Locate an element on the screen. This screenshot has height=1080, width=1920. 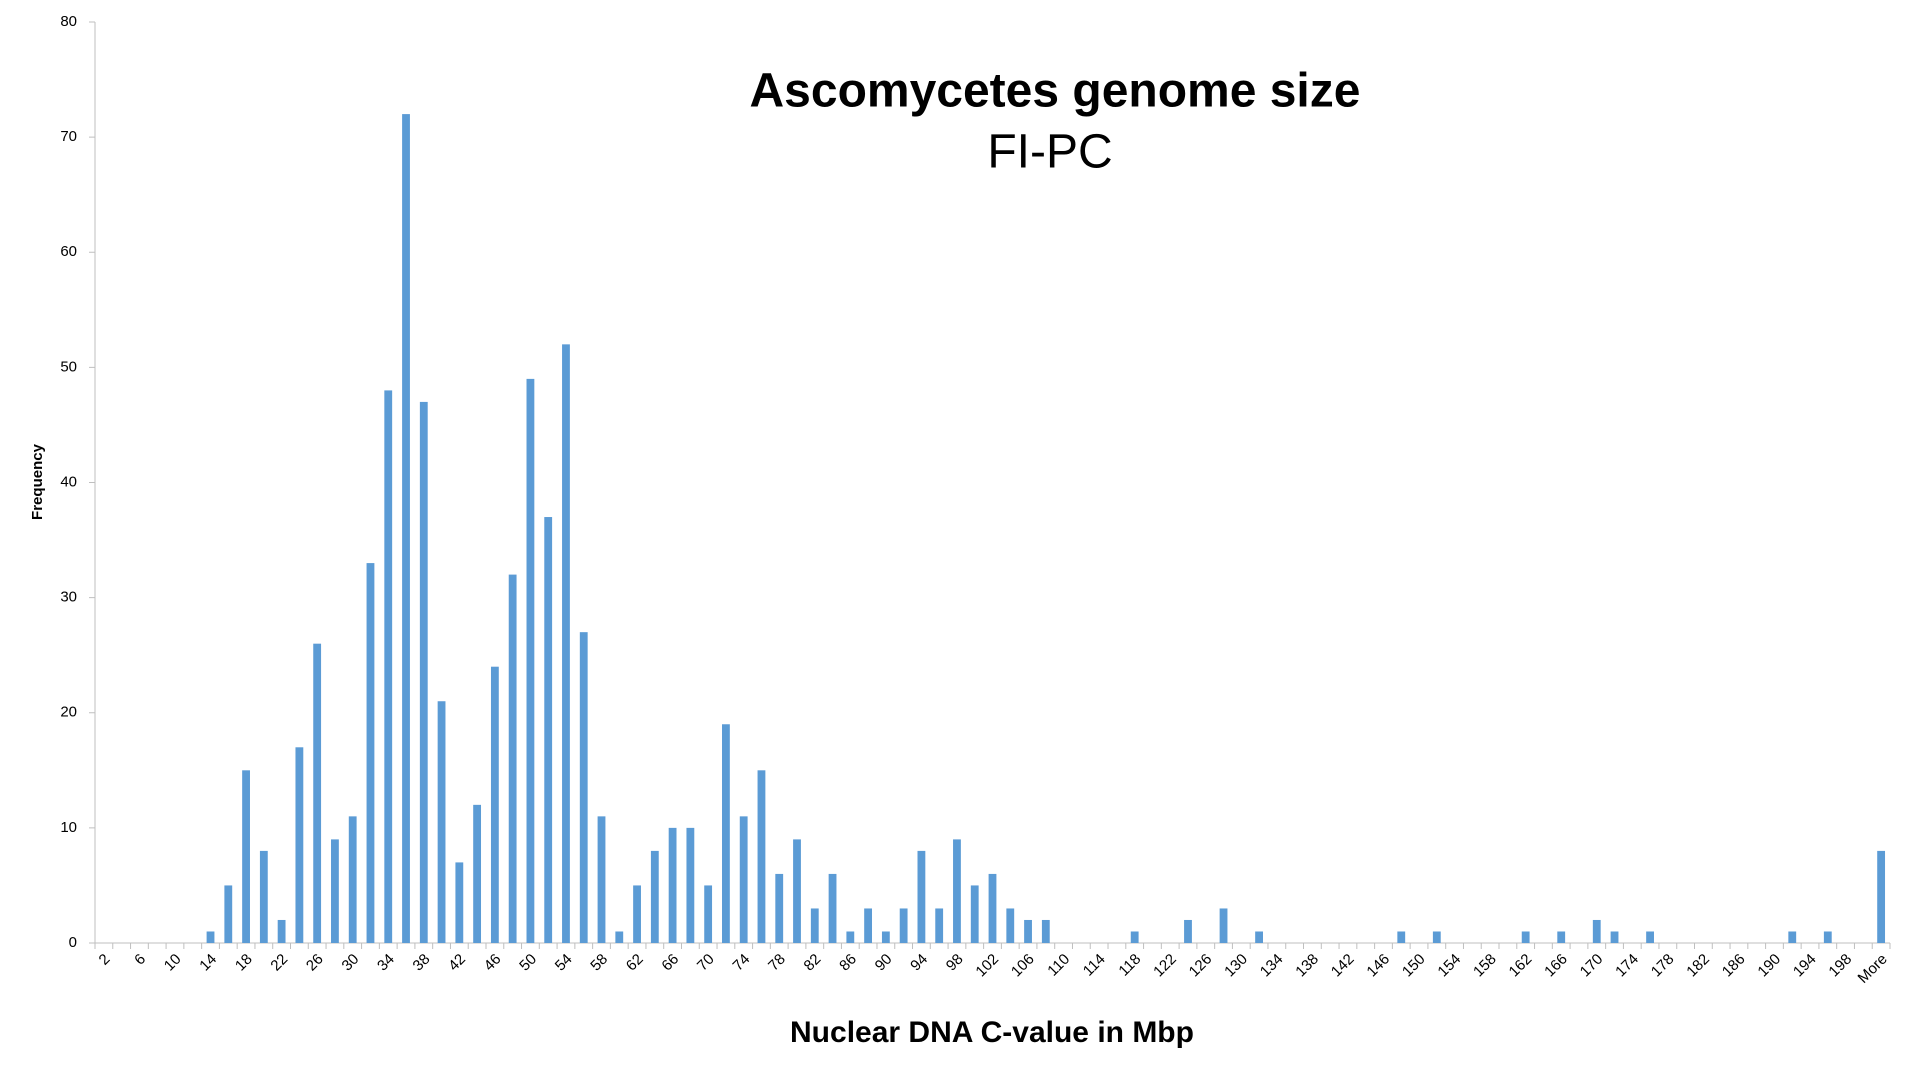
x-tick-label: 174 is located at coordinates (1627, 966).